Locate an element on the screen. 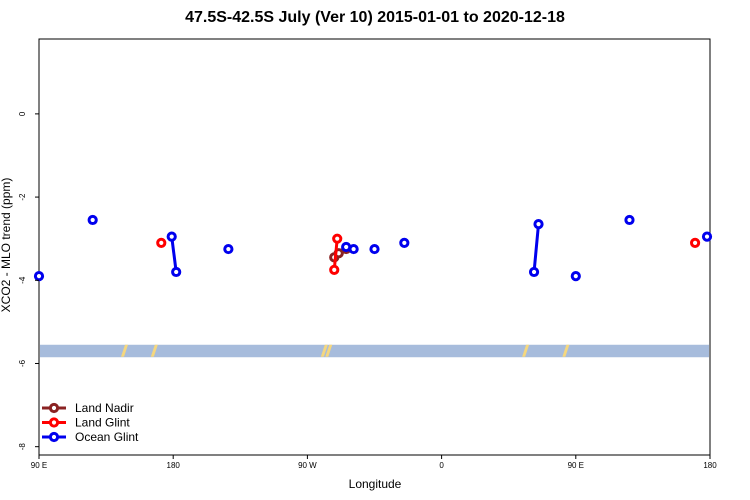 The width and height of the screenshot is (750, 500). y-tick-label: -4 is located at coordinates (22, 280).